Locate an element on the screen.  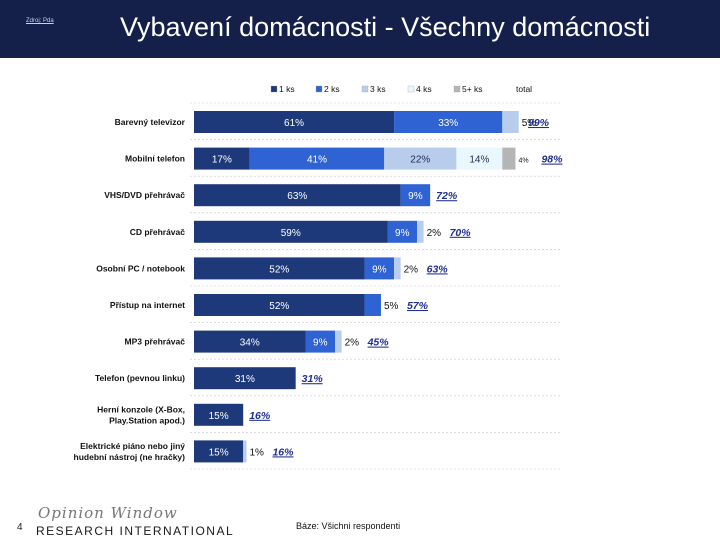
data-label-0-3: 59% is located at coordinates (291, 233).